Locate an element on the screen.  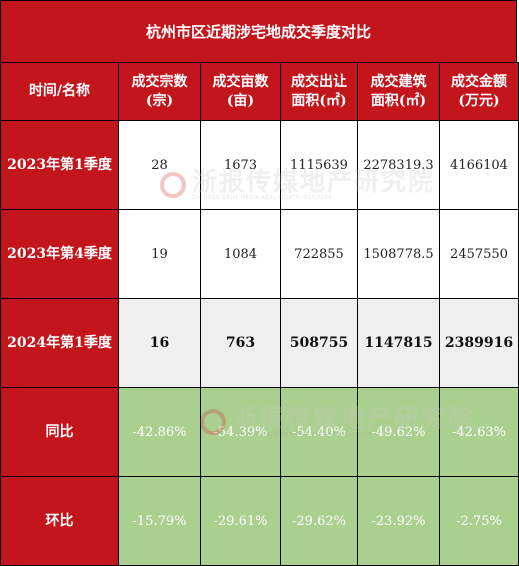
table-cell: 2278319.3 is located at coordinates (398, 165).